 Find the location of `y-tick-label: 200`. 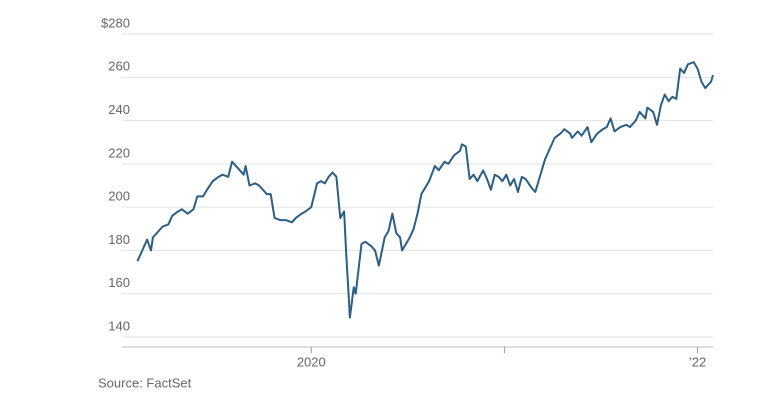

y-tick-label: 200 is located at coordinates (119, 196).